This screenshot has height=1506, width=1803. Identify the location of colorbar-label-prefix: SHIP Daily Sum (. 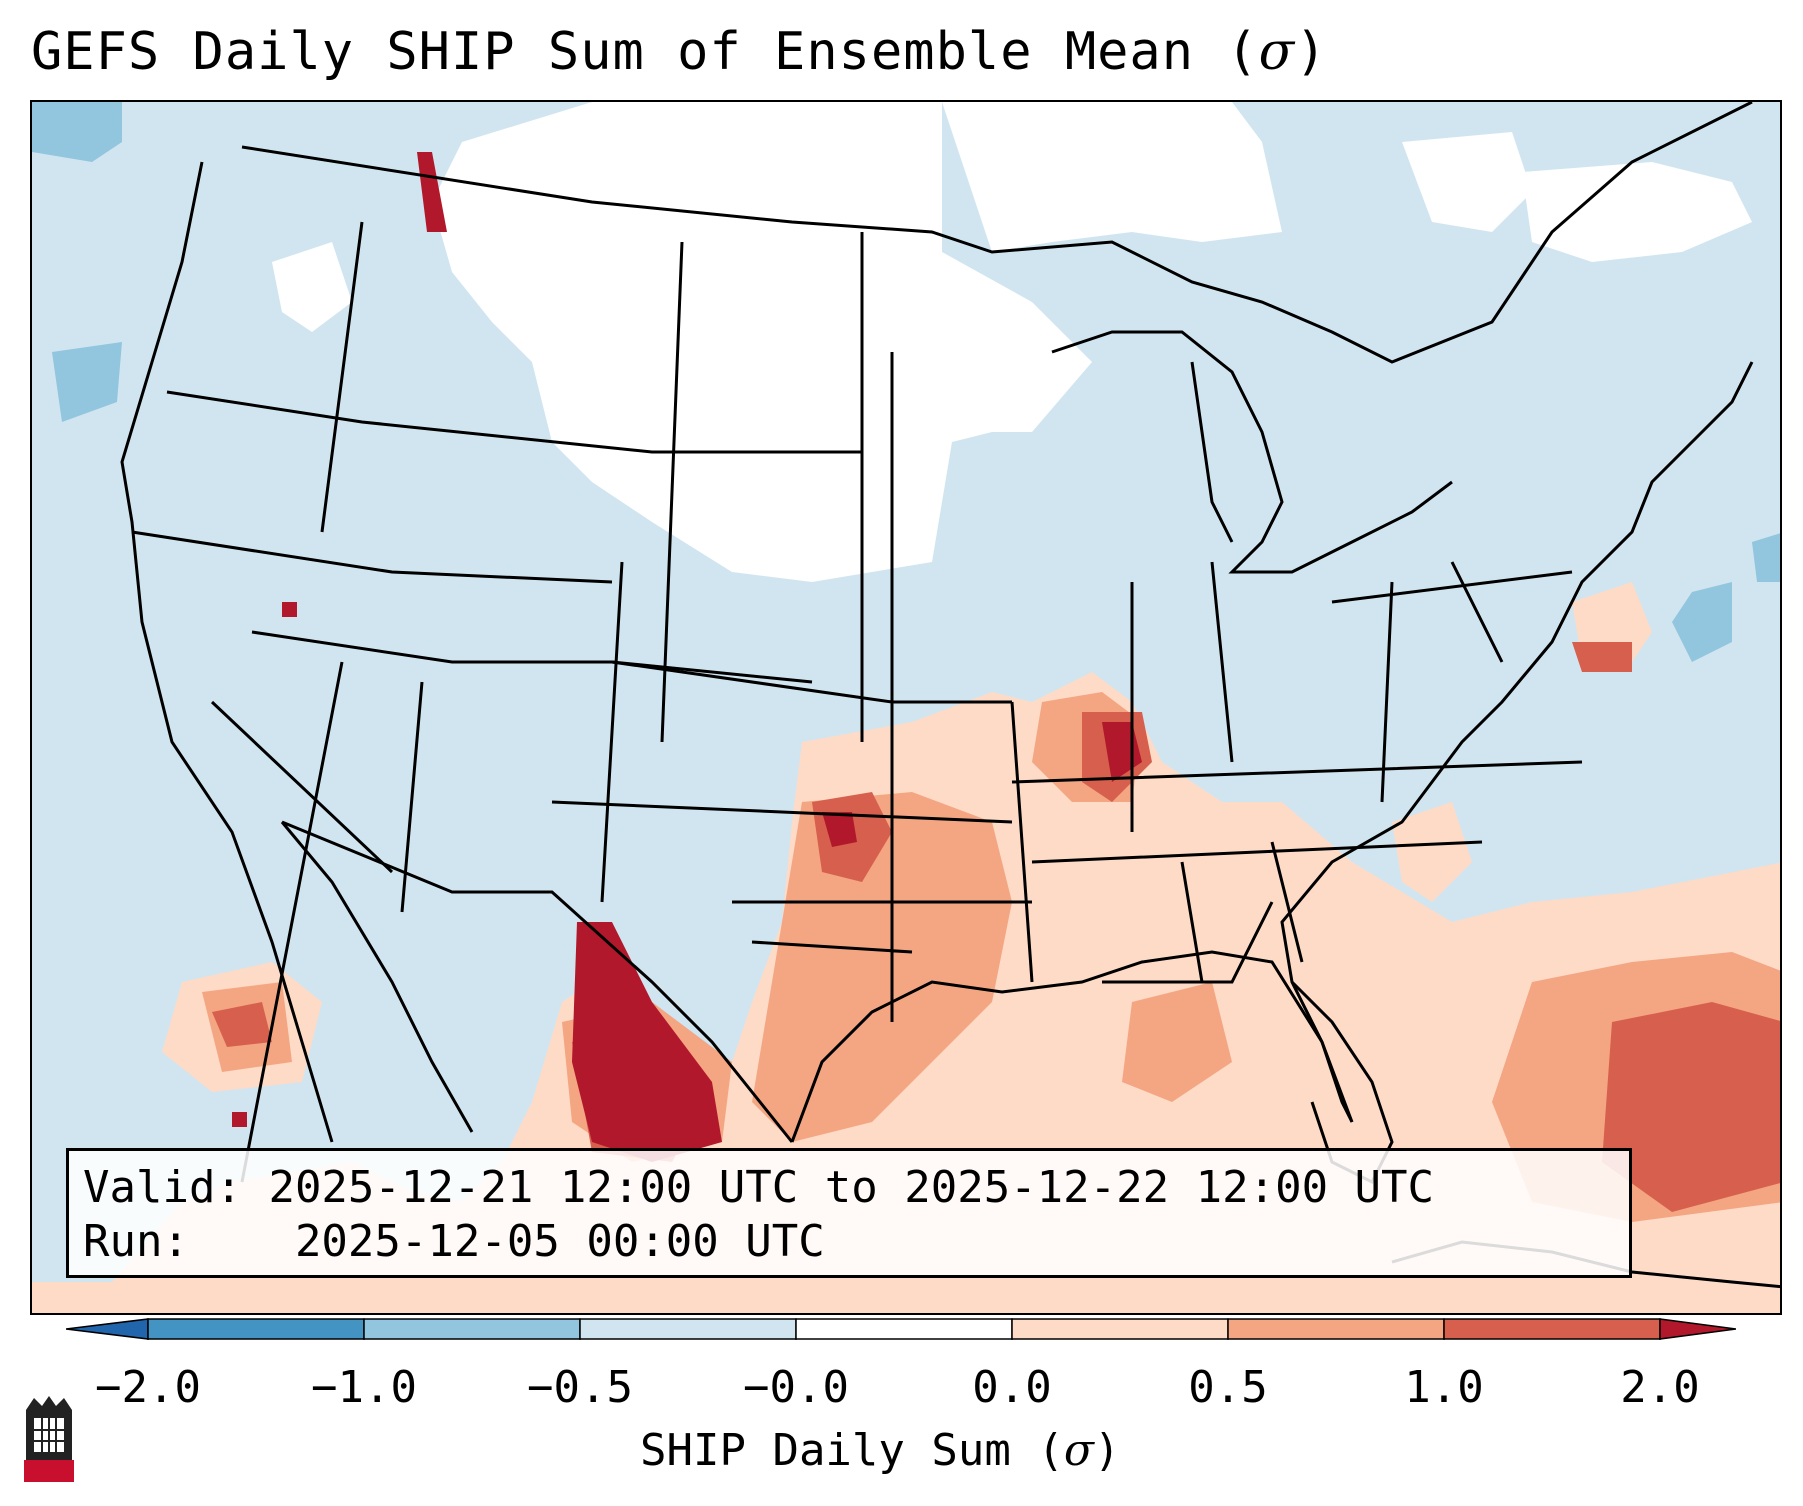
(852, 1450).